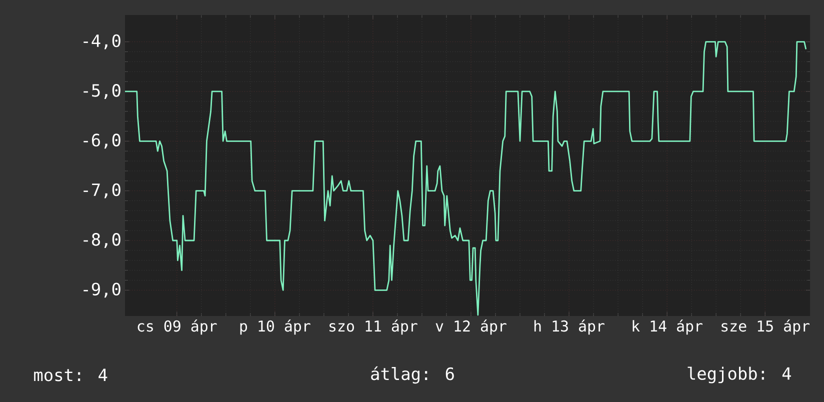 Image resolution: width=824 pixels, height=402 pixels. Describe the element at coordinates (569, 327) in the screenshot. I see `x-tick-label: h 13 ápr` at that location.